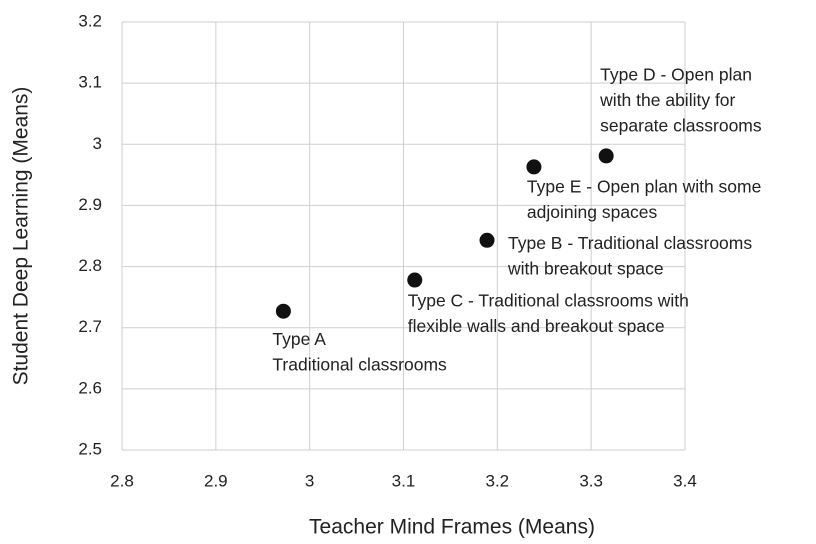  Describe the element at coordinates (667, 100) in the screenshot. I see `point-label: with the ability for` at that location.